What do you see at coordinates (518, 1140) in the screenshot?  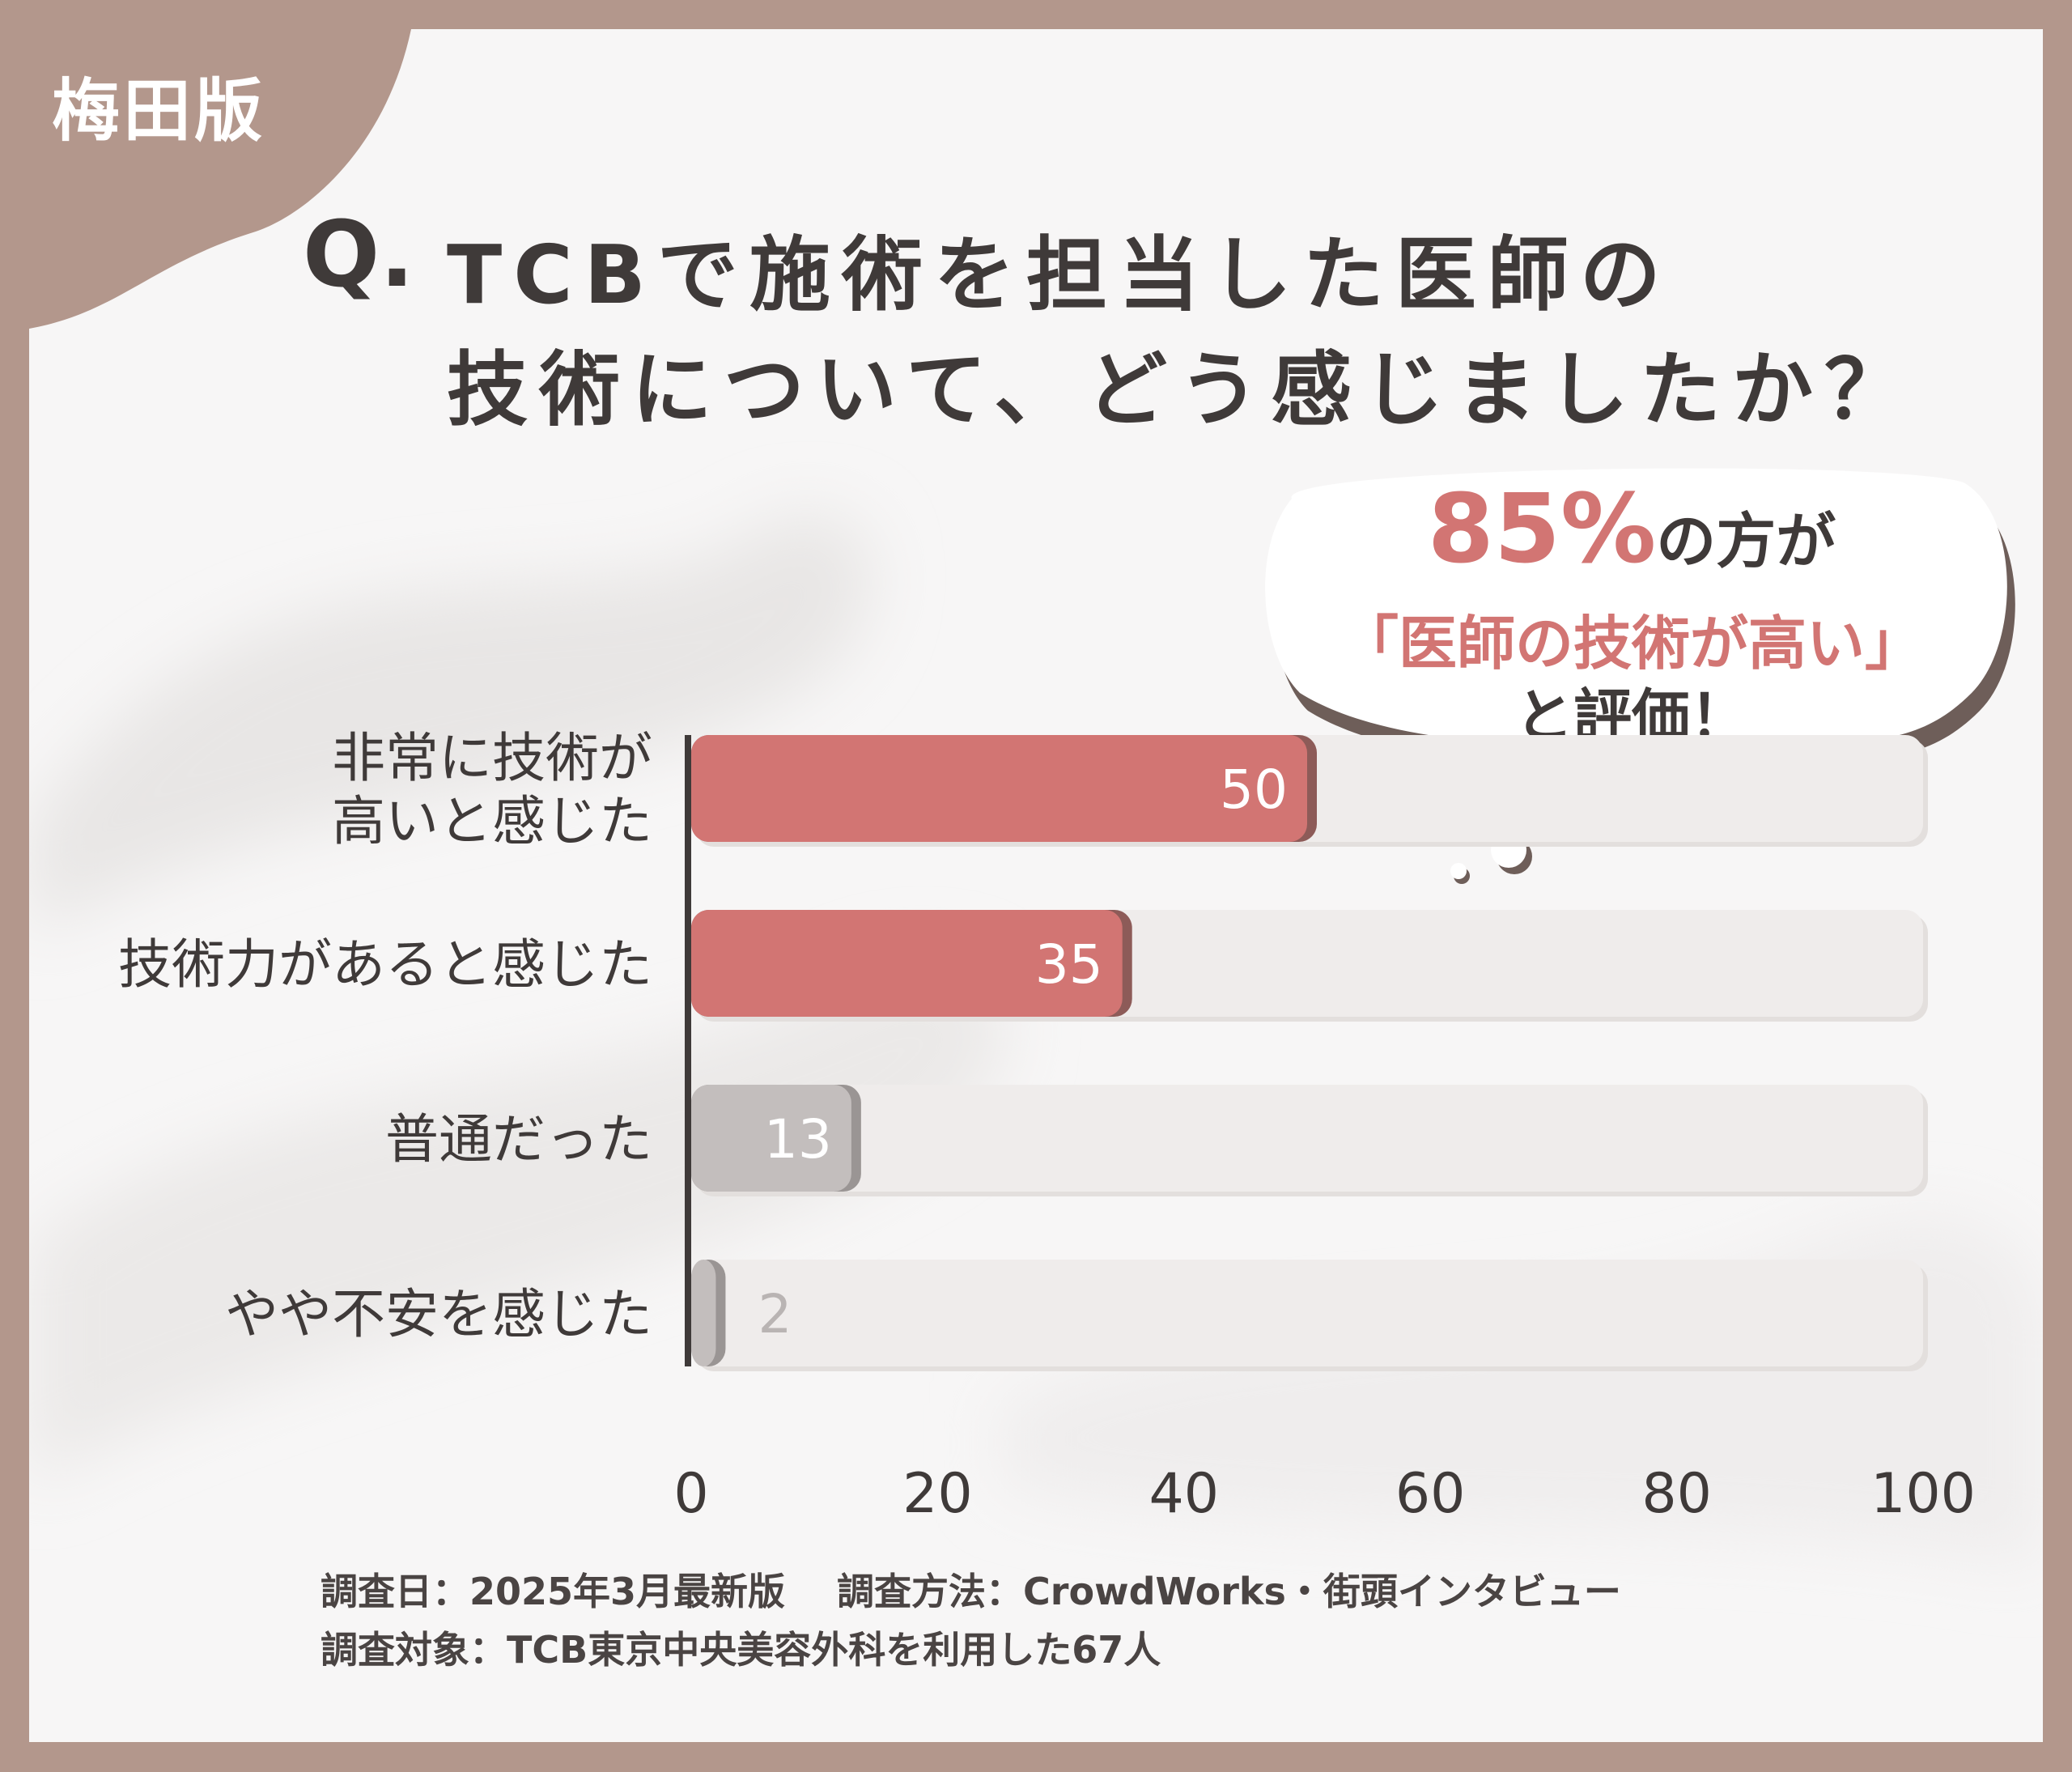 I see `category-label: 普通だった` at bounding box center [518, 1140].